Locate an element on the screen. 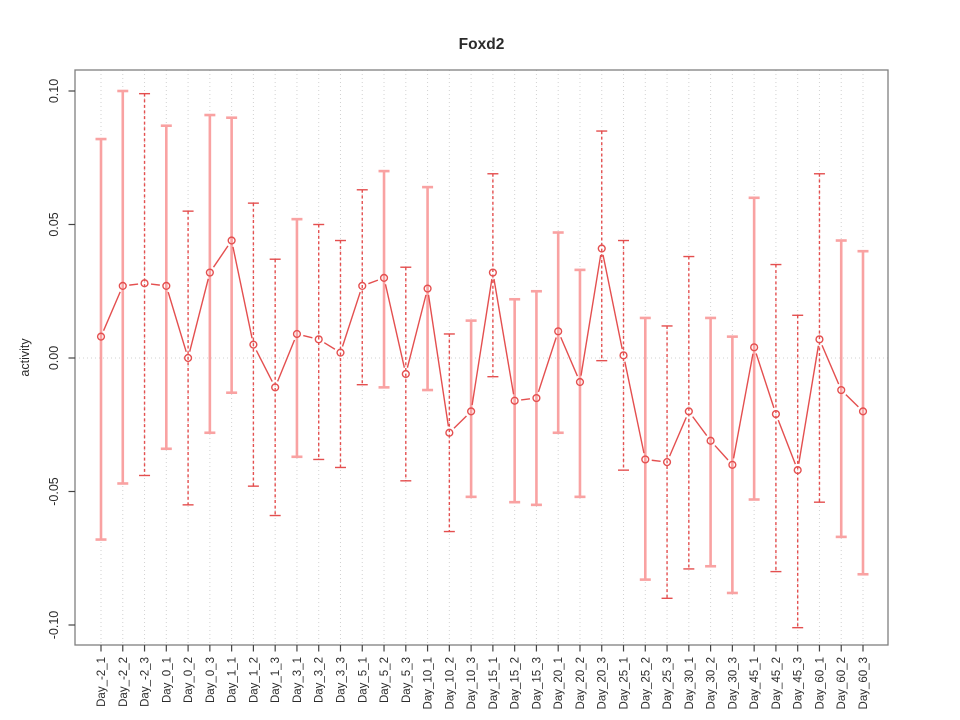 Image resolution: width=960 pixels, height=720 pixels. x-tick-label: Day_0_3 is located at coordinates (211, 680).